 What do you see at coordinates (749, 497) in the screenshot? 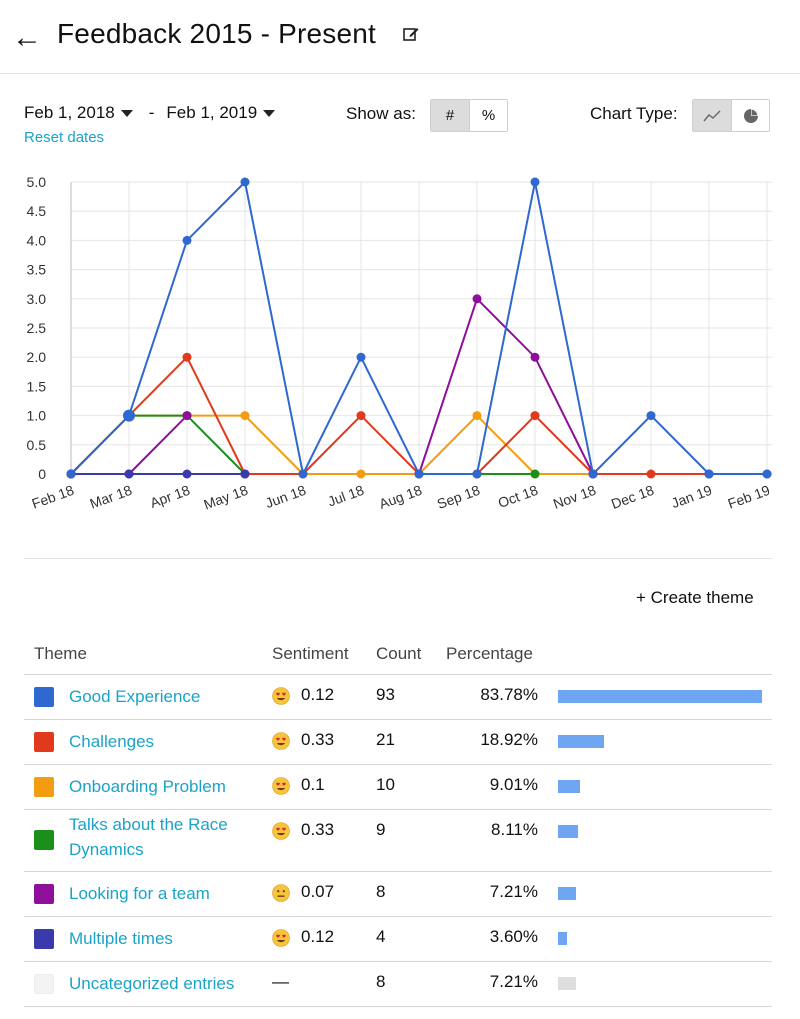
I see `x-tick-label: Feb 19` at bounding box center [749, 497].